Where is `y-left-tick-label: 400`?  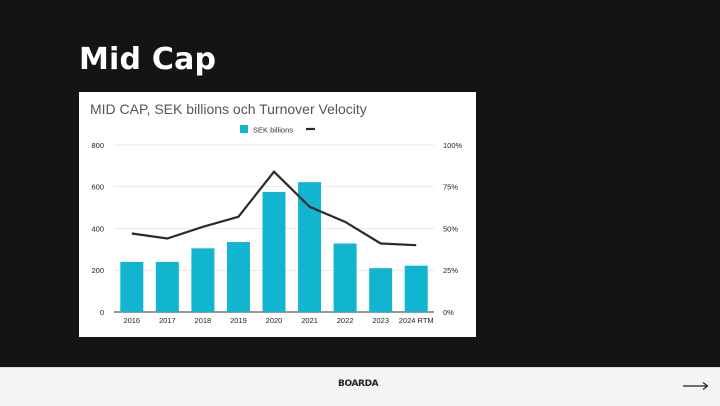 y-left-tick-label: 400 is located at coordinates (97, 228).